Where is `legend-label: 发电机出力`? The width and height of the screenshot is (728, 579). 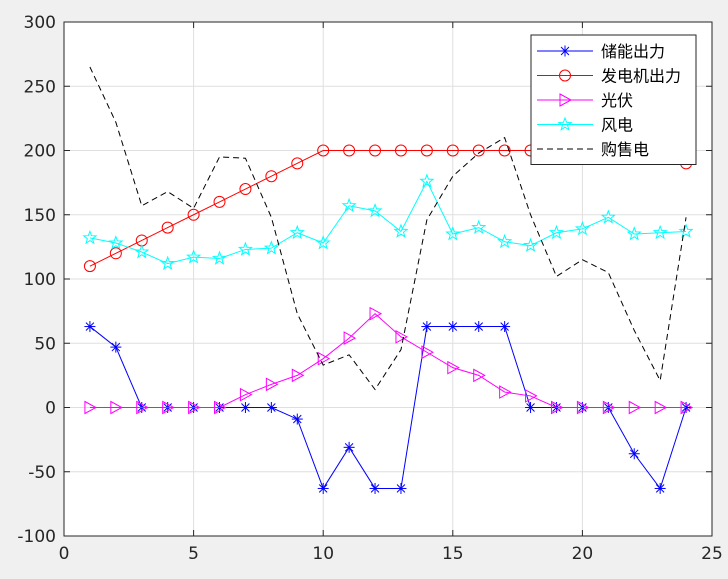 legend-label: 发电机出力 is located at coordinates (641, 76).